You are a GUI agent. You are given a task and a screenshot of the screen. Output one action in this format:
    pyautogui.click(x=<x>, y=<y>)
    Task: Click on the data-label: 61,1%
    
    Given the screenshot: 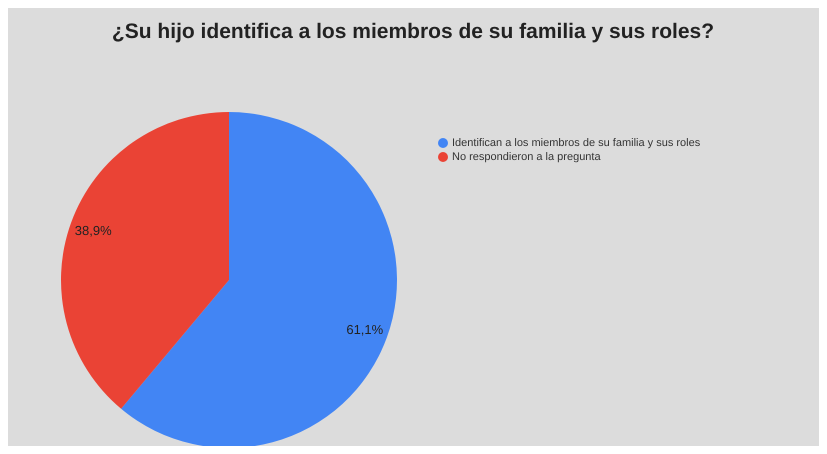 What is the action you would take?
    pyautogui.click(x=365, y=329)
    